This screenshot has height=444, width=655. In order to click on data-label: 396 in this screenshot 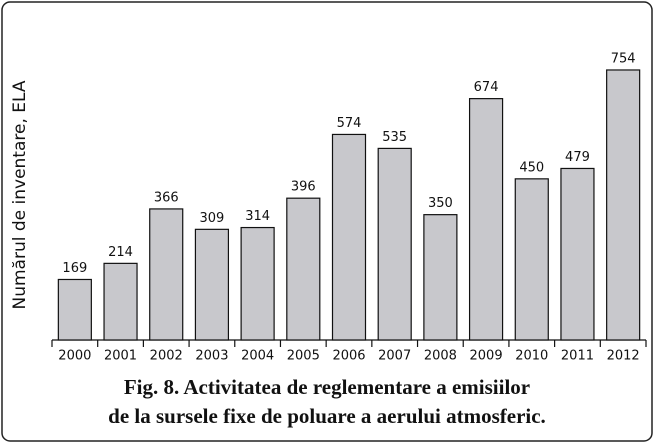, I will do `click(303, 187)`.